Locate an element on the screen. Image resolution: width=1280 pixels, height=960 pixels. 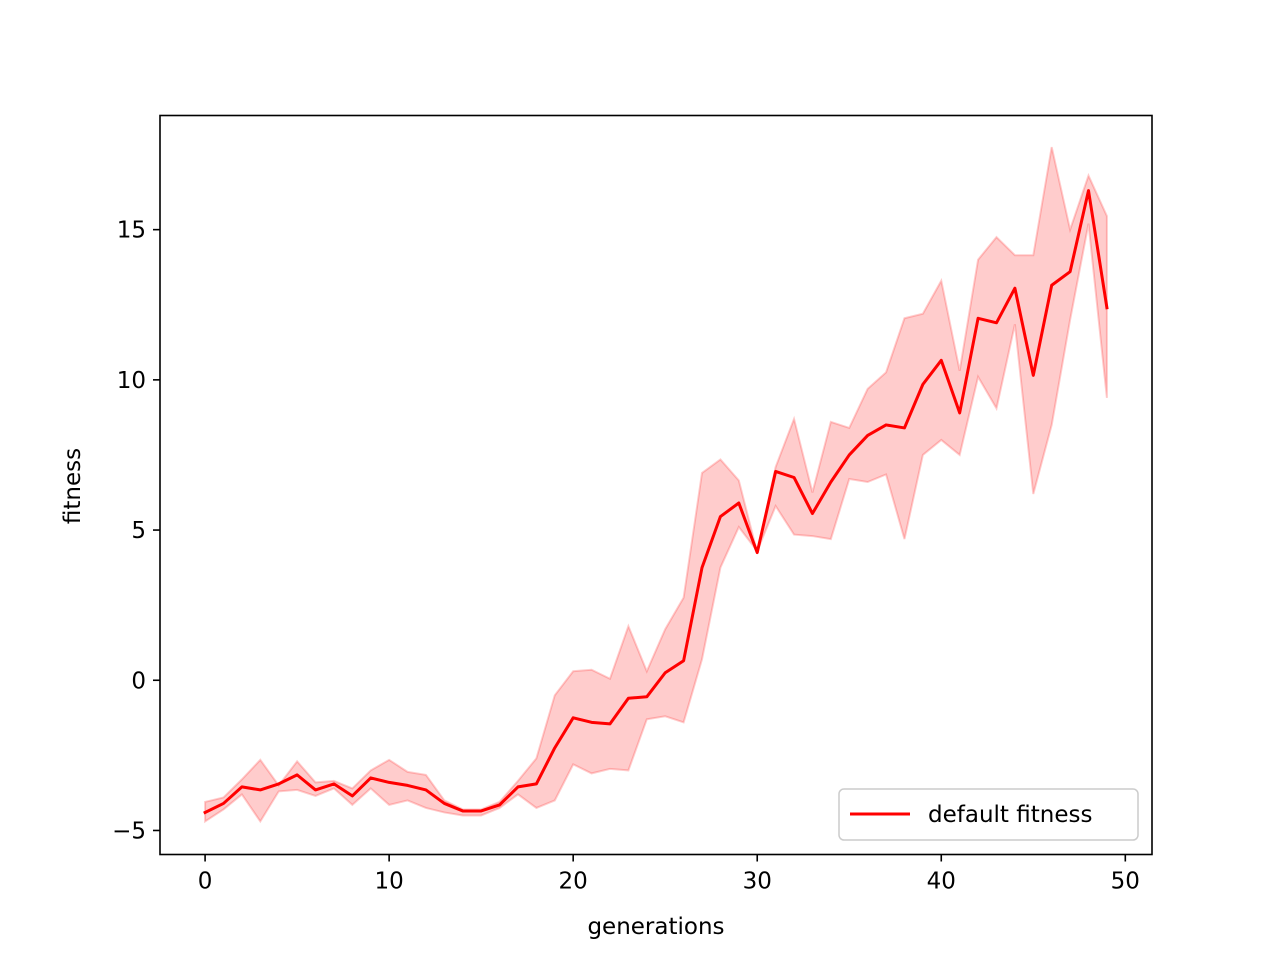
x-tick-label: 50 is located at coordinates (1125, 882).